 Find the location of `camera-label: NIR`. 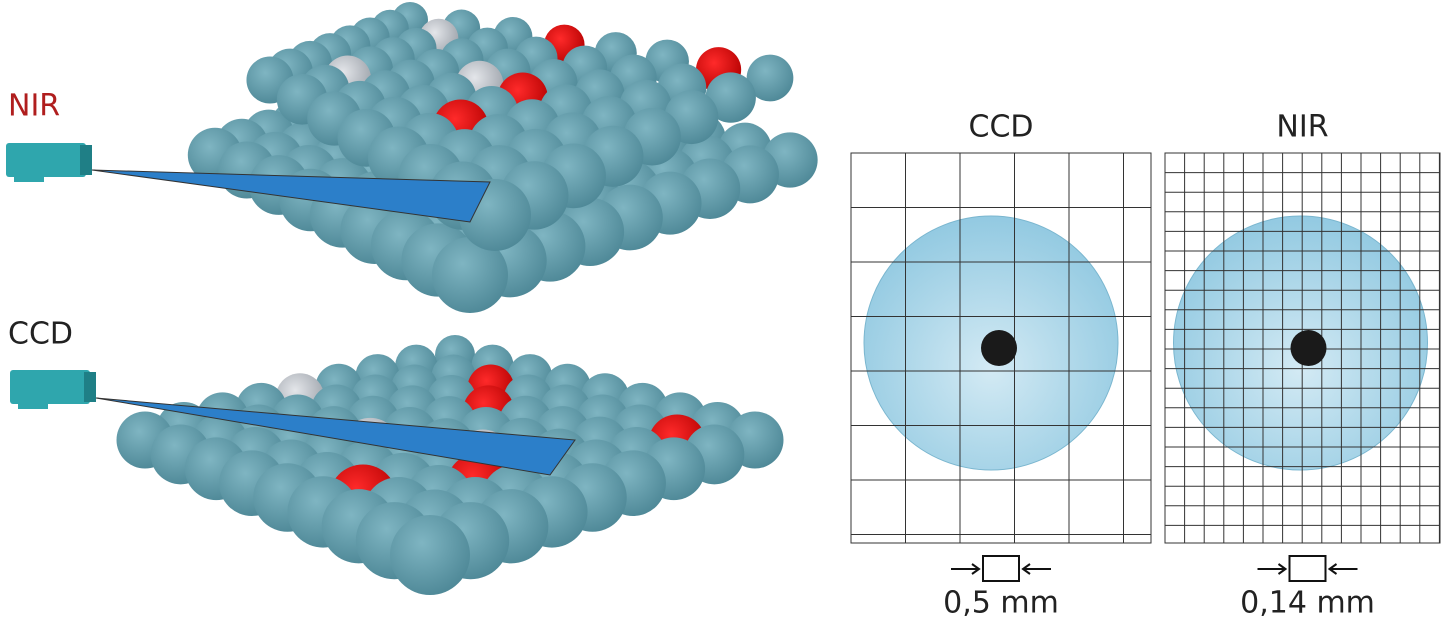

camera-label: NIR is located at coordinates (34, 106).